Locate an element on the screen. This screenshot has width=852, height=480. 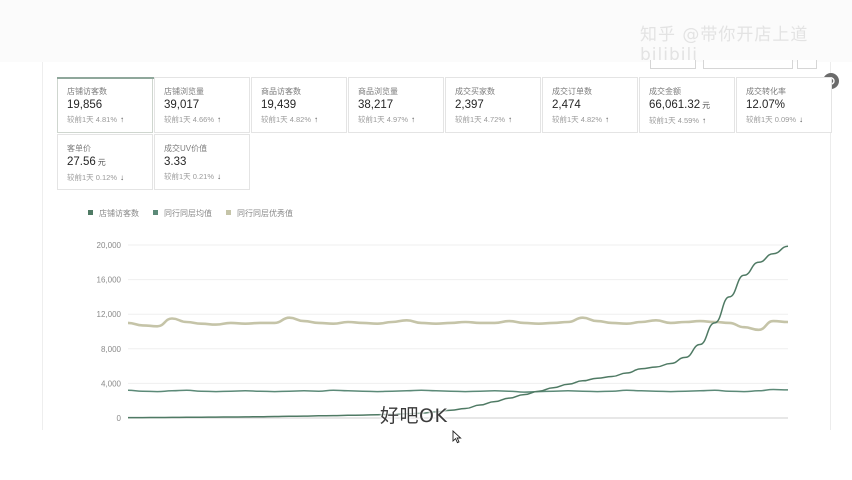
legend-item: 店铺访客数 is located at coordinates (113, 213).